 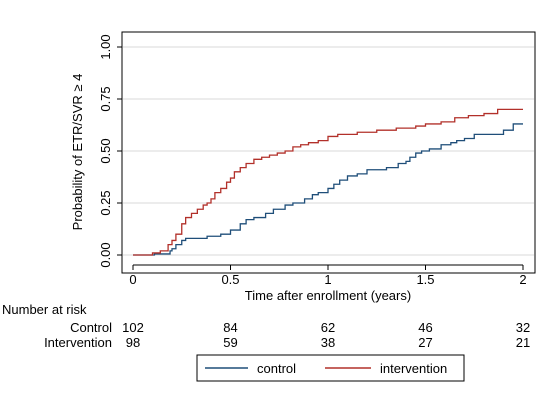 What do you see at coordinates (328, 342) in the screenshot?
I see `risk-count-intervention-2: 38` at bounding box center [328, 342].